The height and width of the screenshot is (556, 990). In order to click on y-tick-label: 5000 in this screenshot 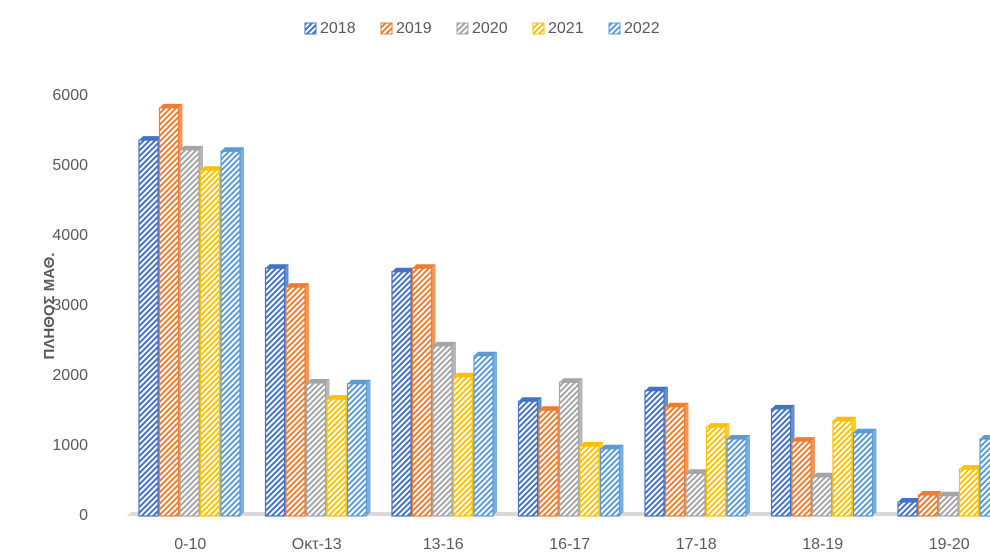, I will do `click(70, 165)`.